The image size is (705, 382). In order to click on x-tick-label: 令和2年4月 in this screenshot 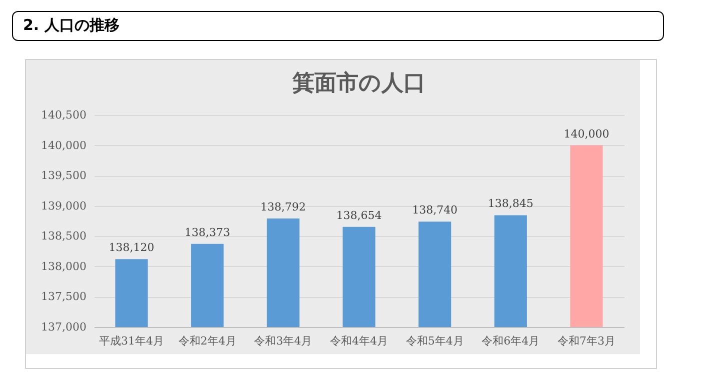, I will do `click(207, 341)`.